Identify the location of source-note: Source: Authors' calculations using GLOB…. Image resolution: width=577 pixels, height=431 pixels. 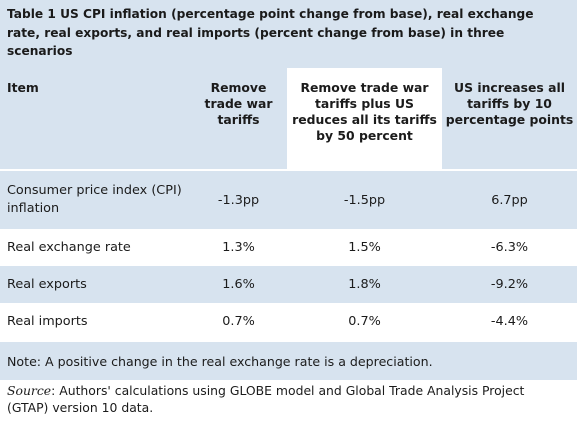
(287, 399).